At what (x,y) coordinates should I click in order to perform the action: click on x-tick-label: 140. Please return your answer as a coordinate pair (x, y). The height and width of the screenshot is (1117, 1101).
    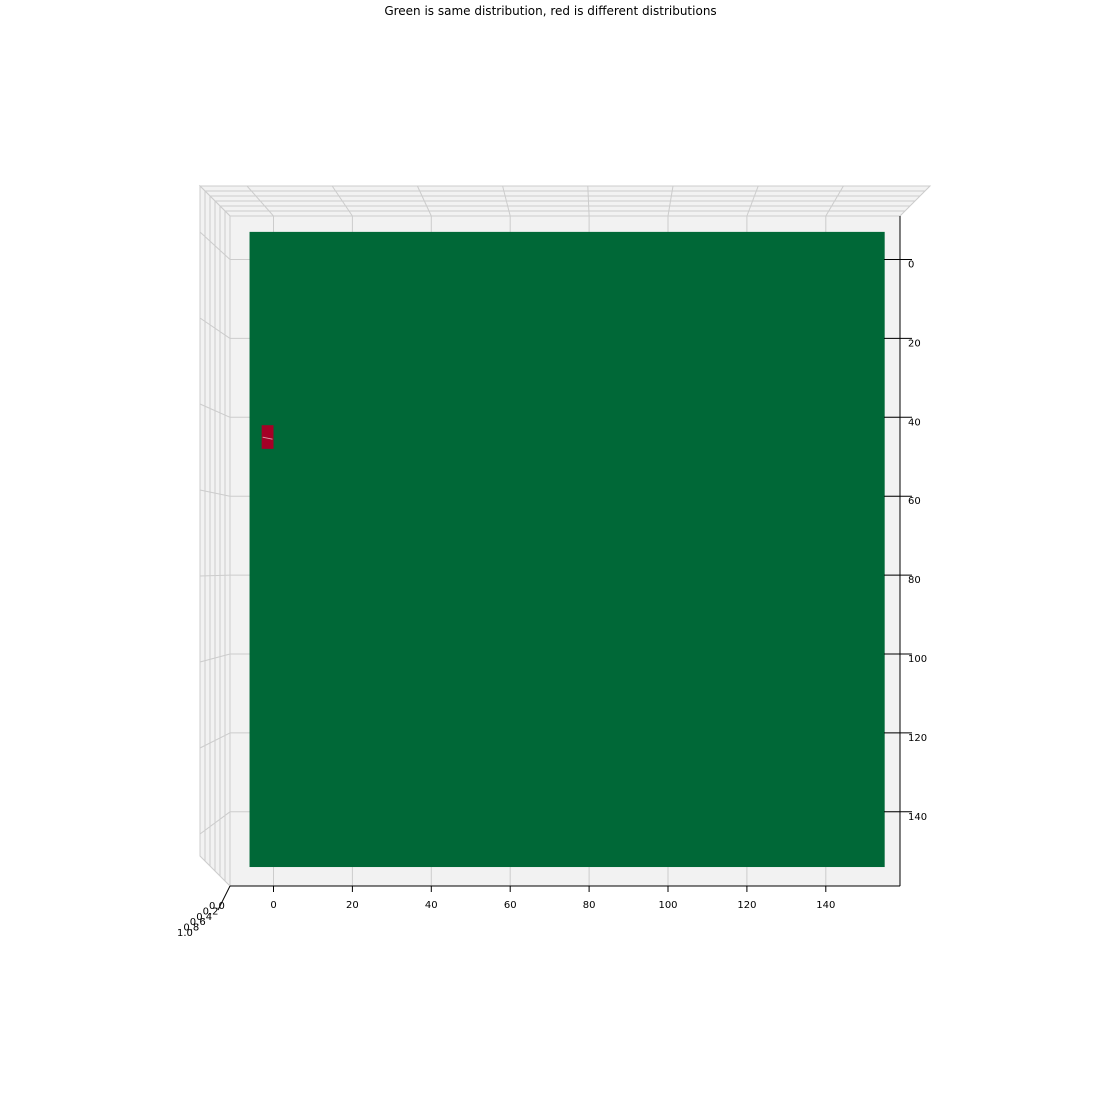
    Looking at the image, I should click on (825, 905).